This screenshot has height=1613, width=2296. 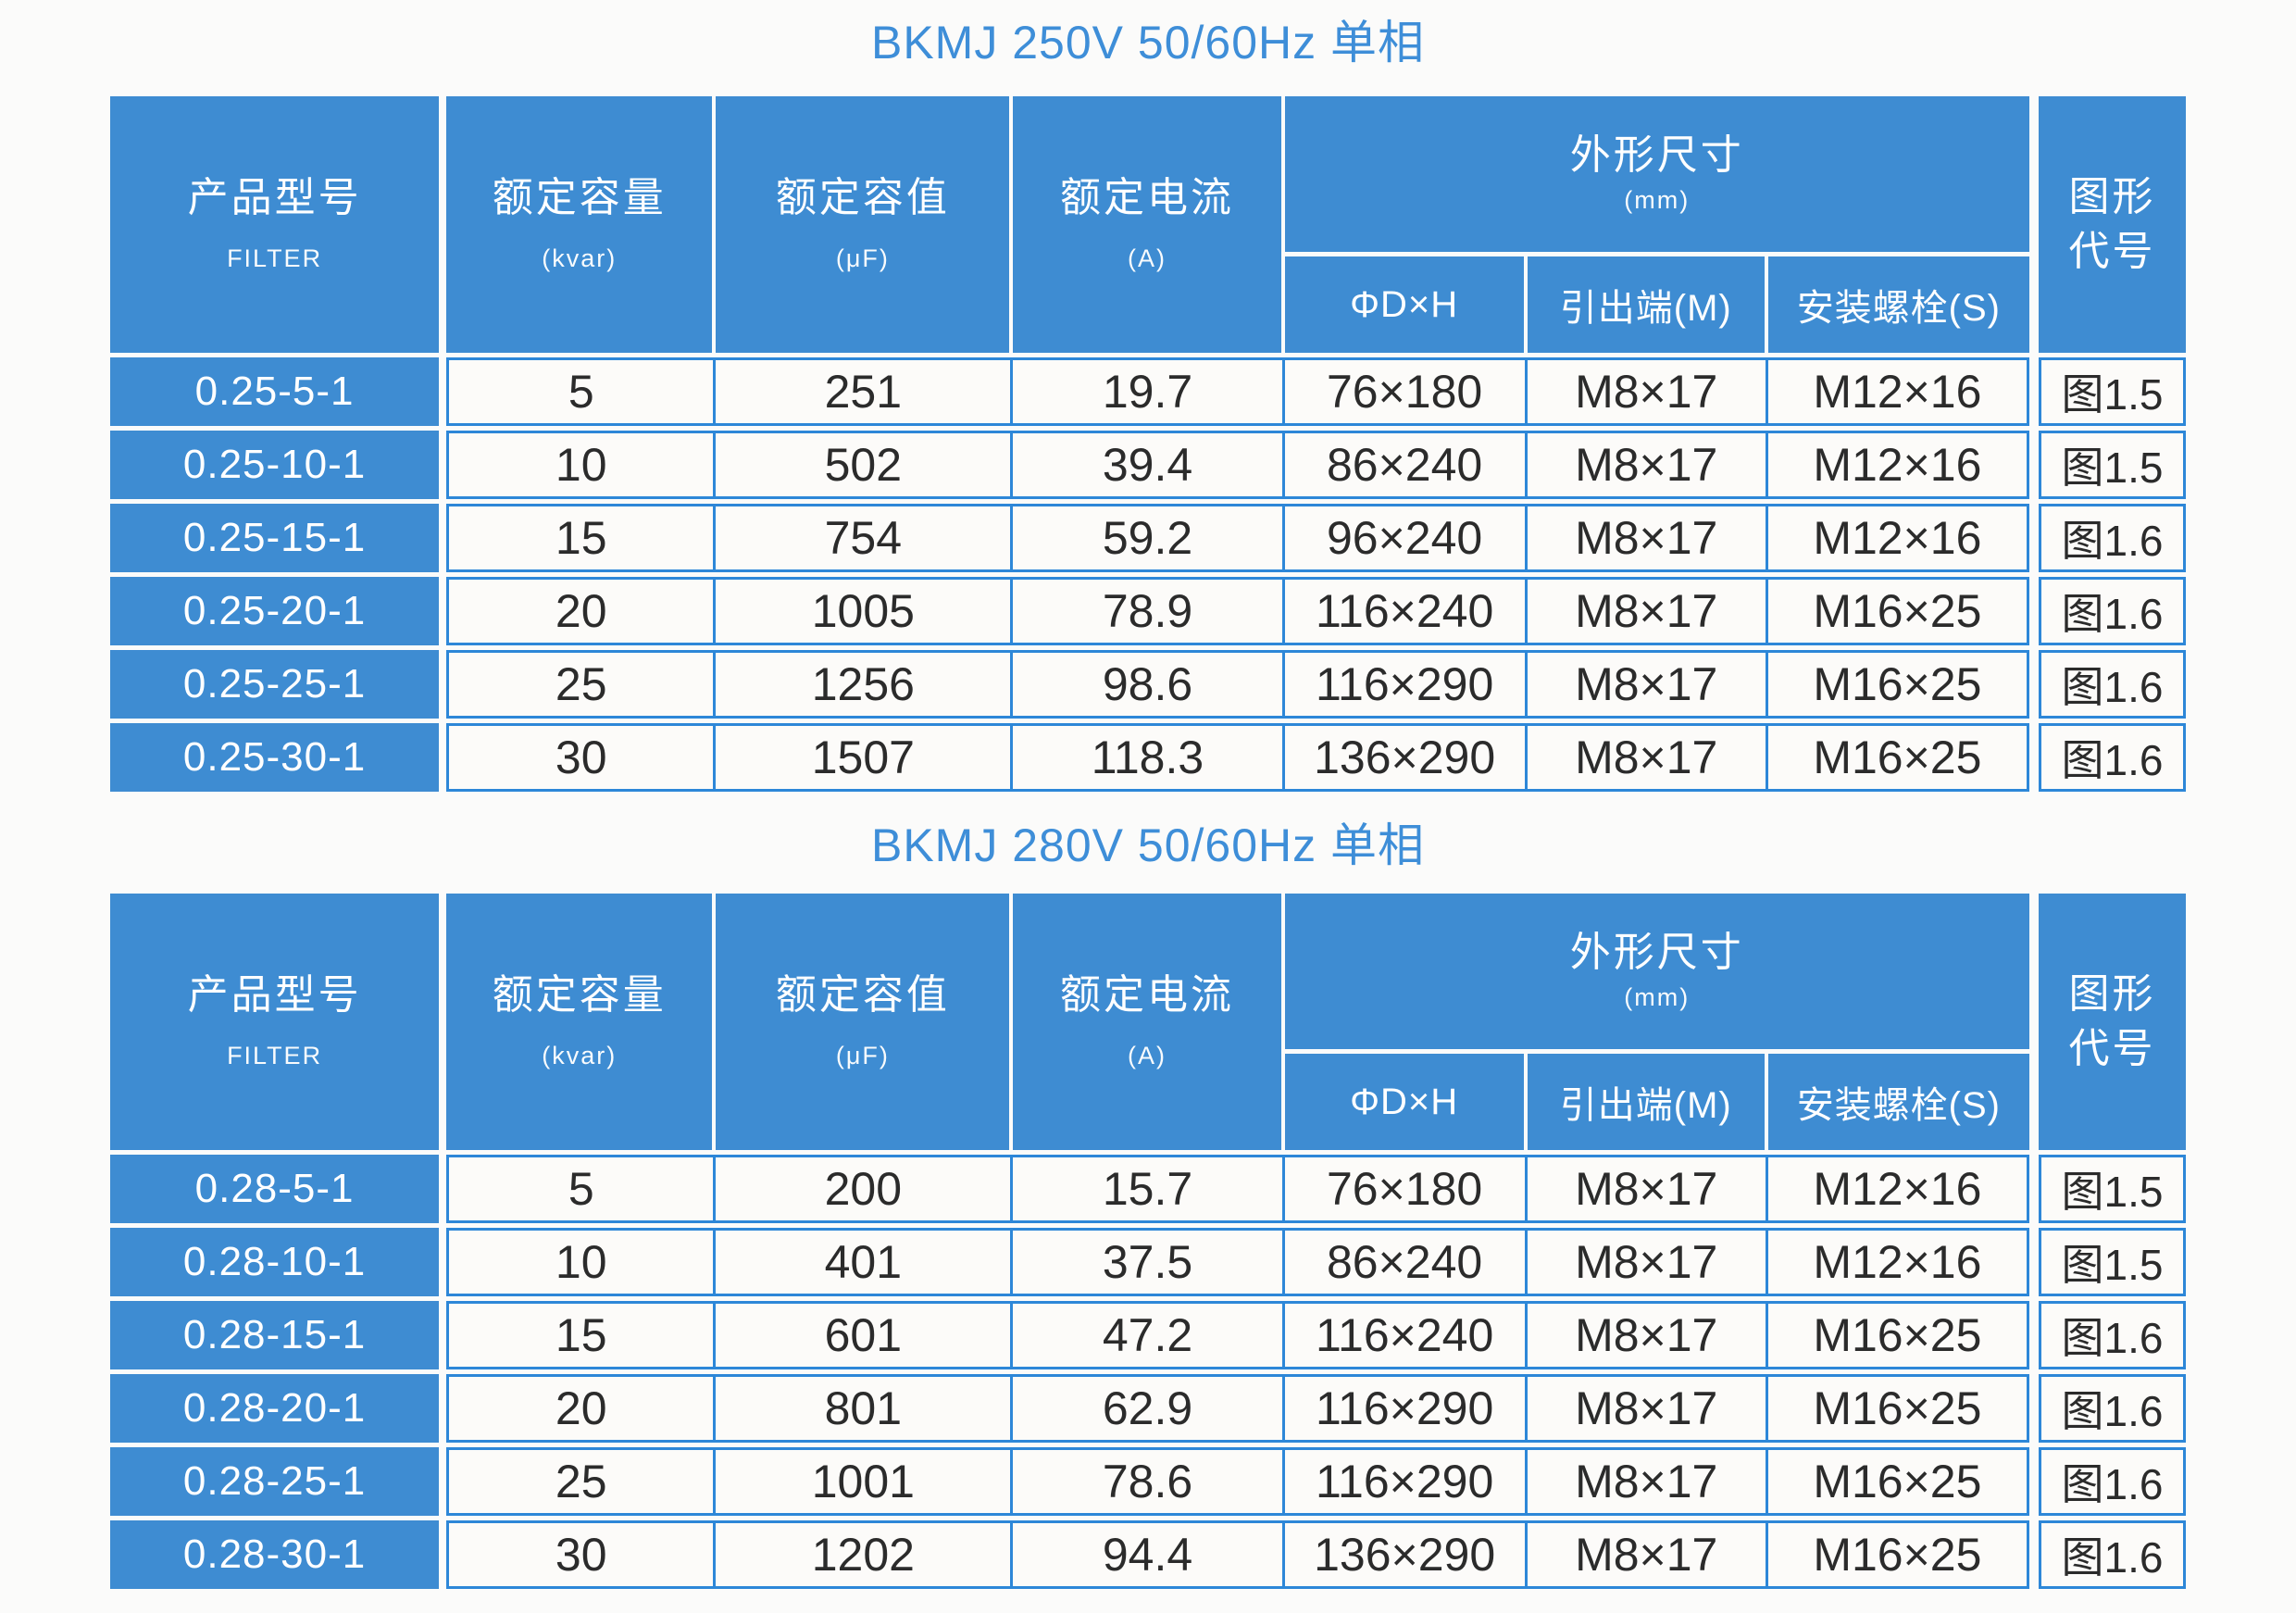 I want to click on capacity-cell: 5, so click(x=581, y=1189).